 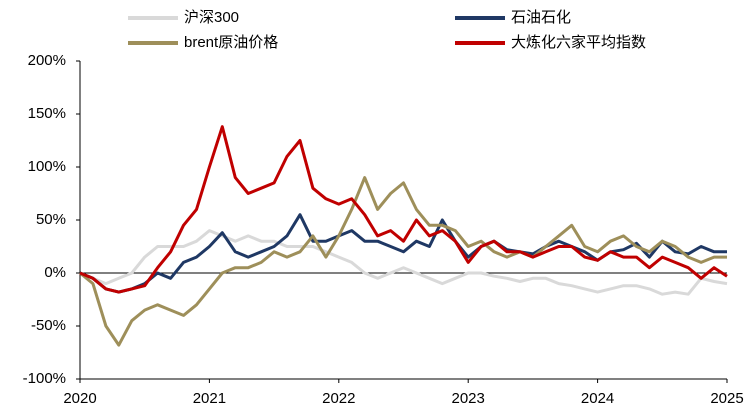 I want to click on y-tick-label: 100%, so click(x=47, y=166).